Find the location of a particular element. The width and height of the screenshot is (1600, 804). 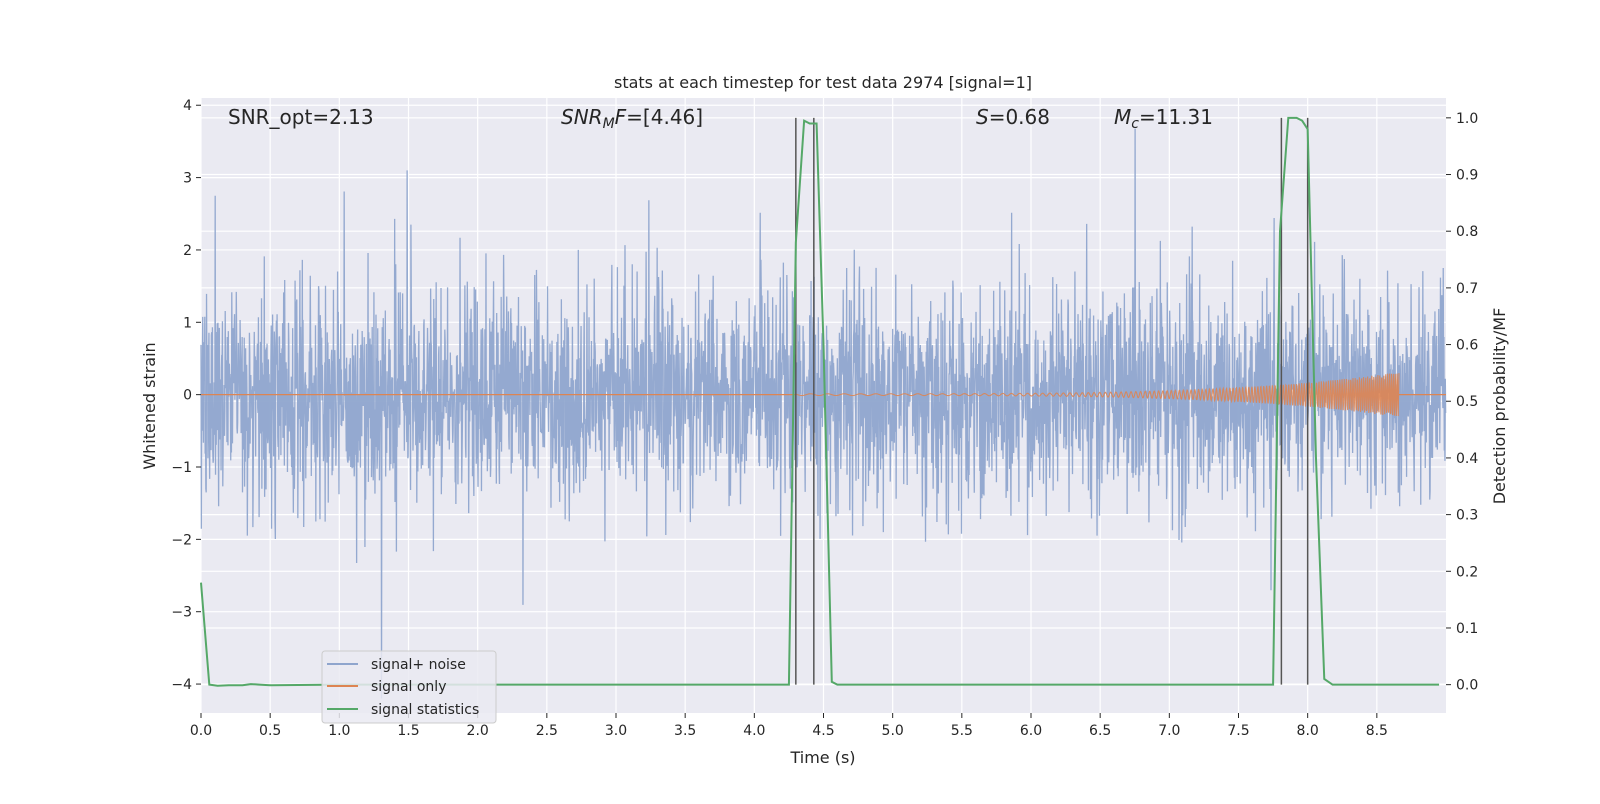

legend-box is located at coordinates (409, 687).